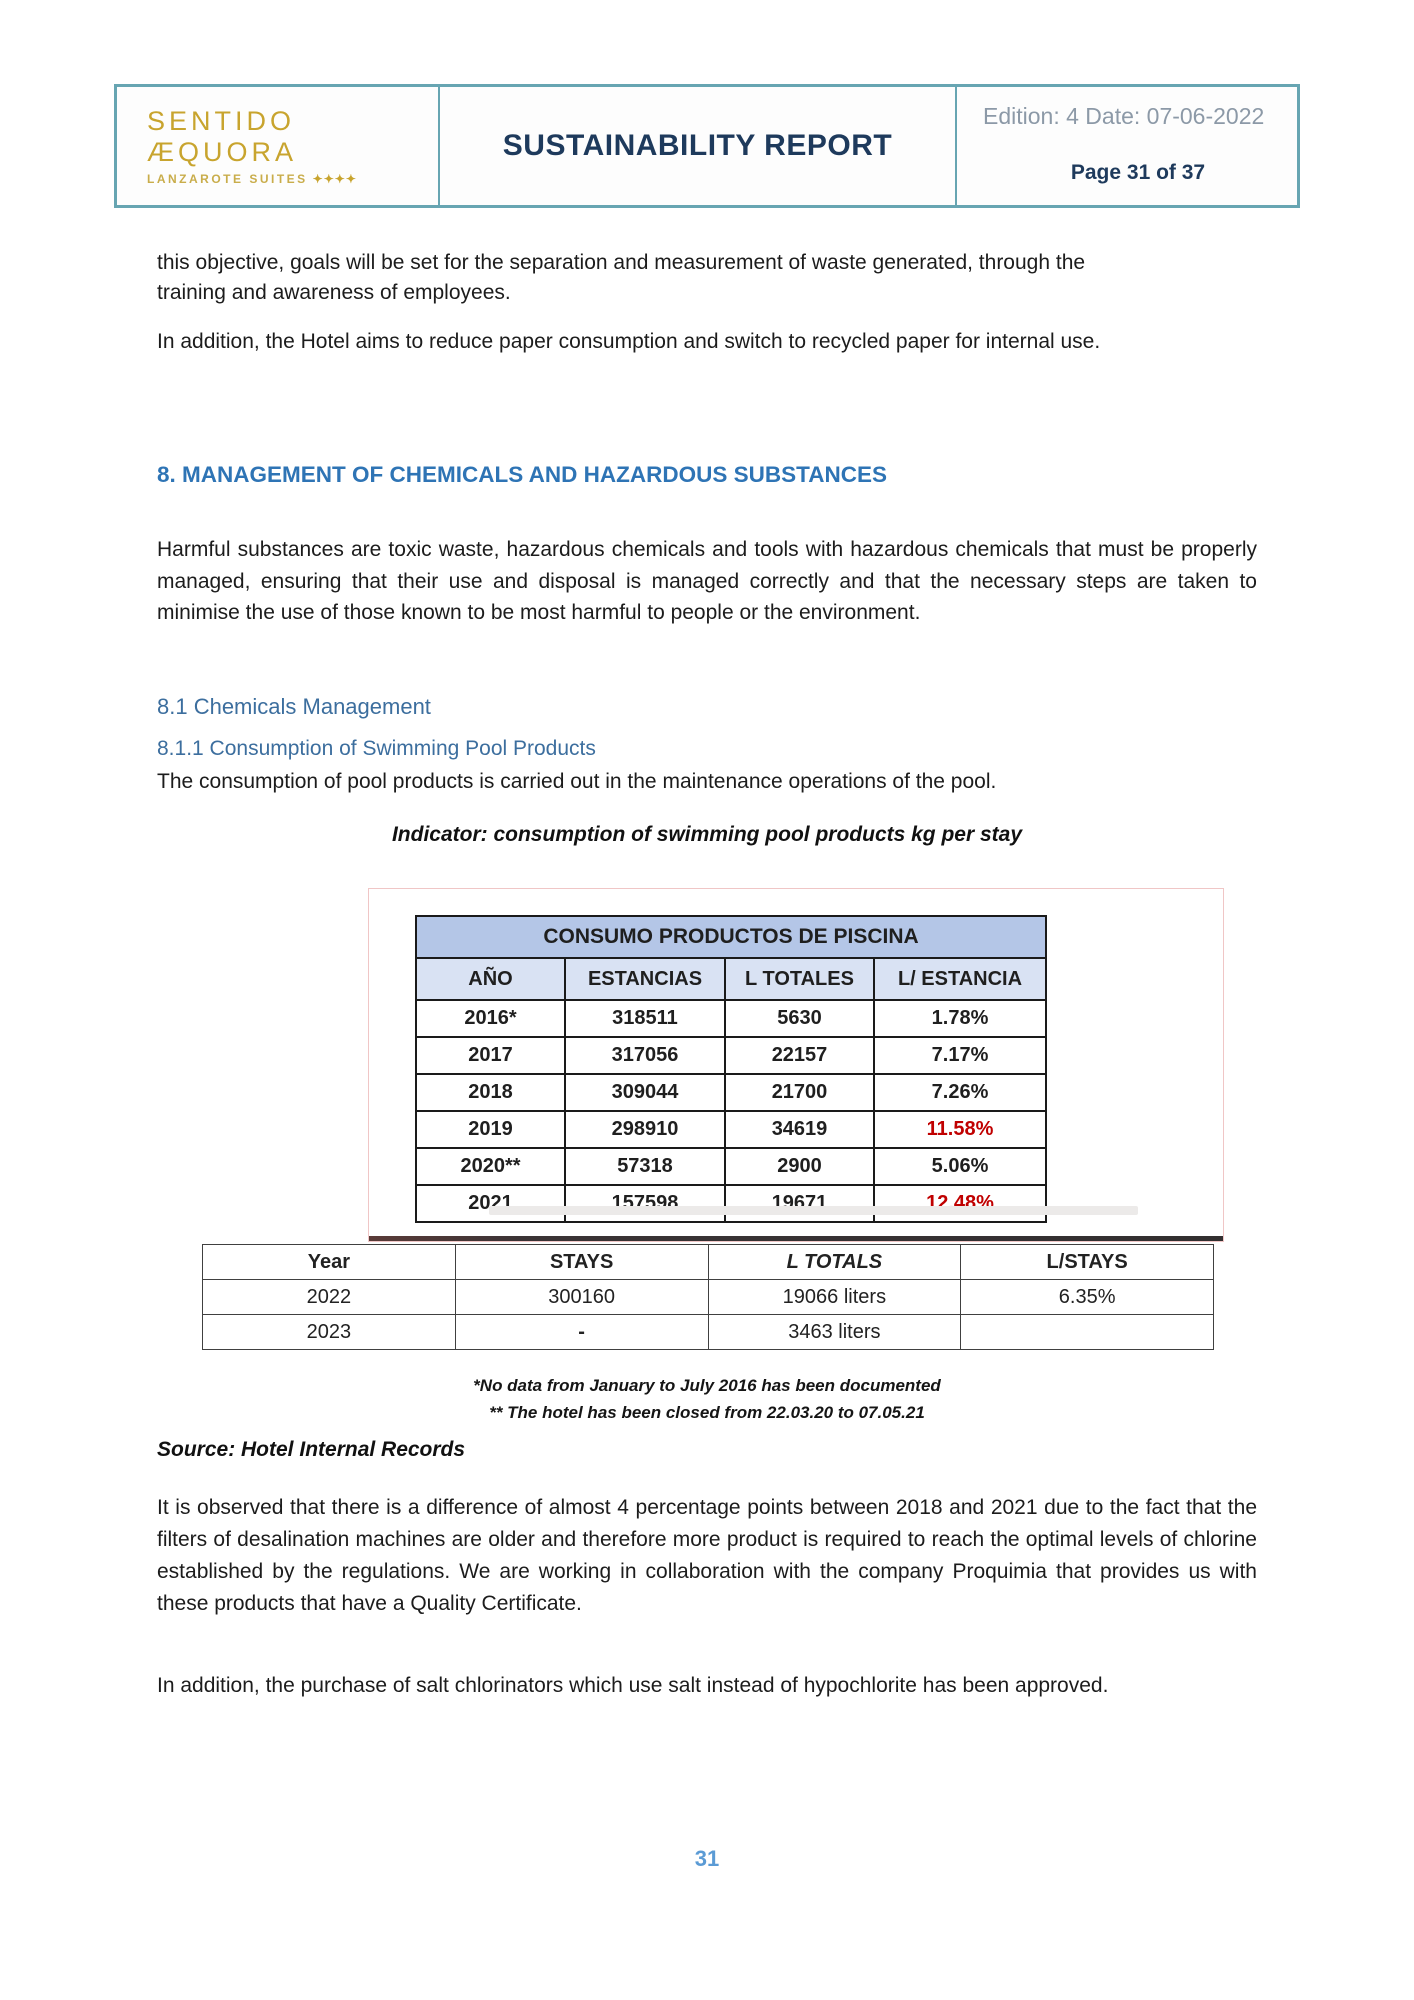 This screenshot has width=1414, height=2000. I want to click on table-row: 2021 157598 19671 12.48%, so click(731, 1203).